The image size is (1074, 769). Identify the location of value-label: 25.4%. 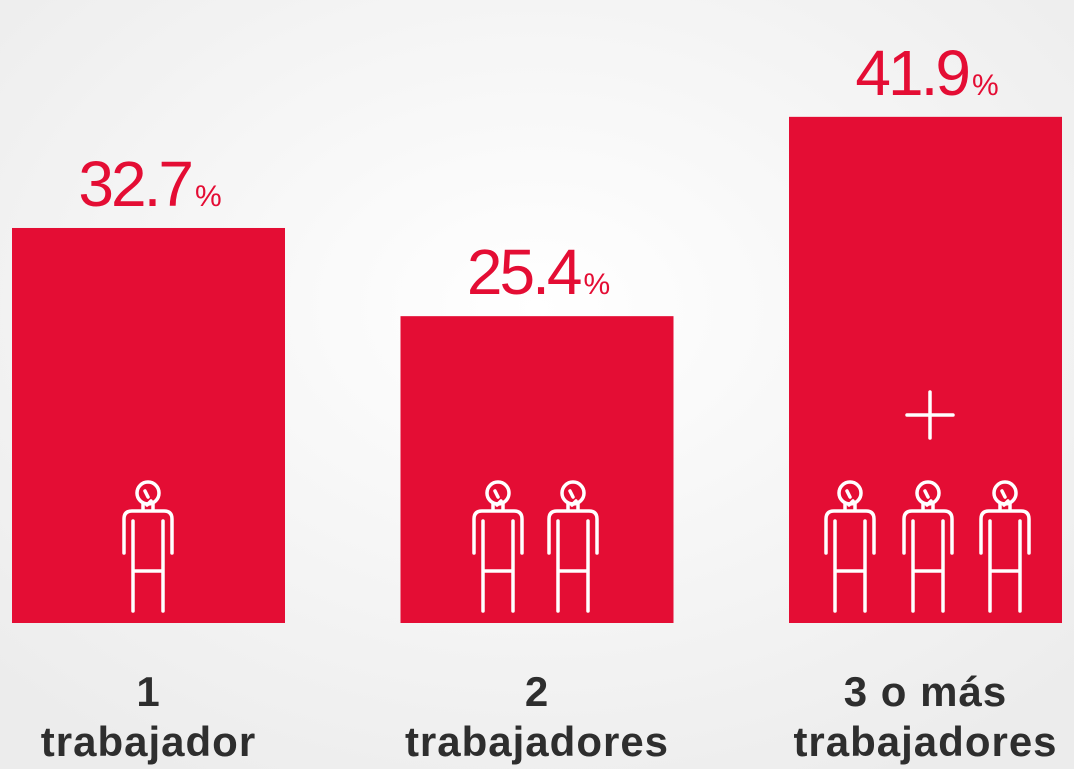
(538, 272).